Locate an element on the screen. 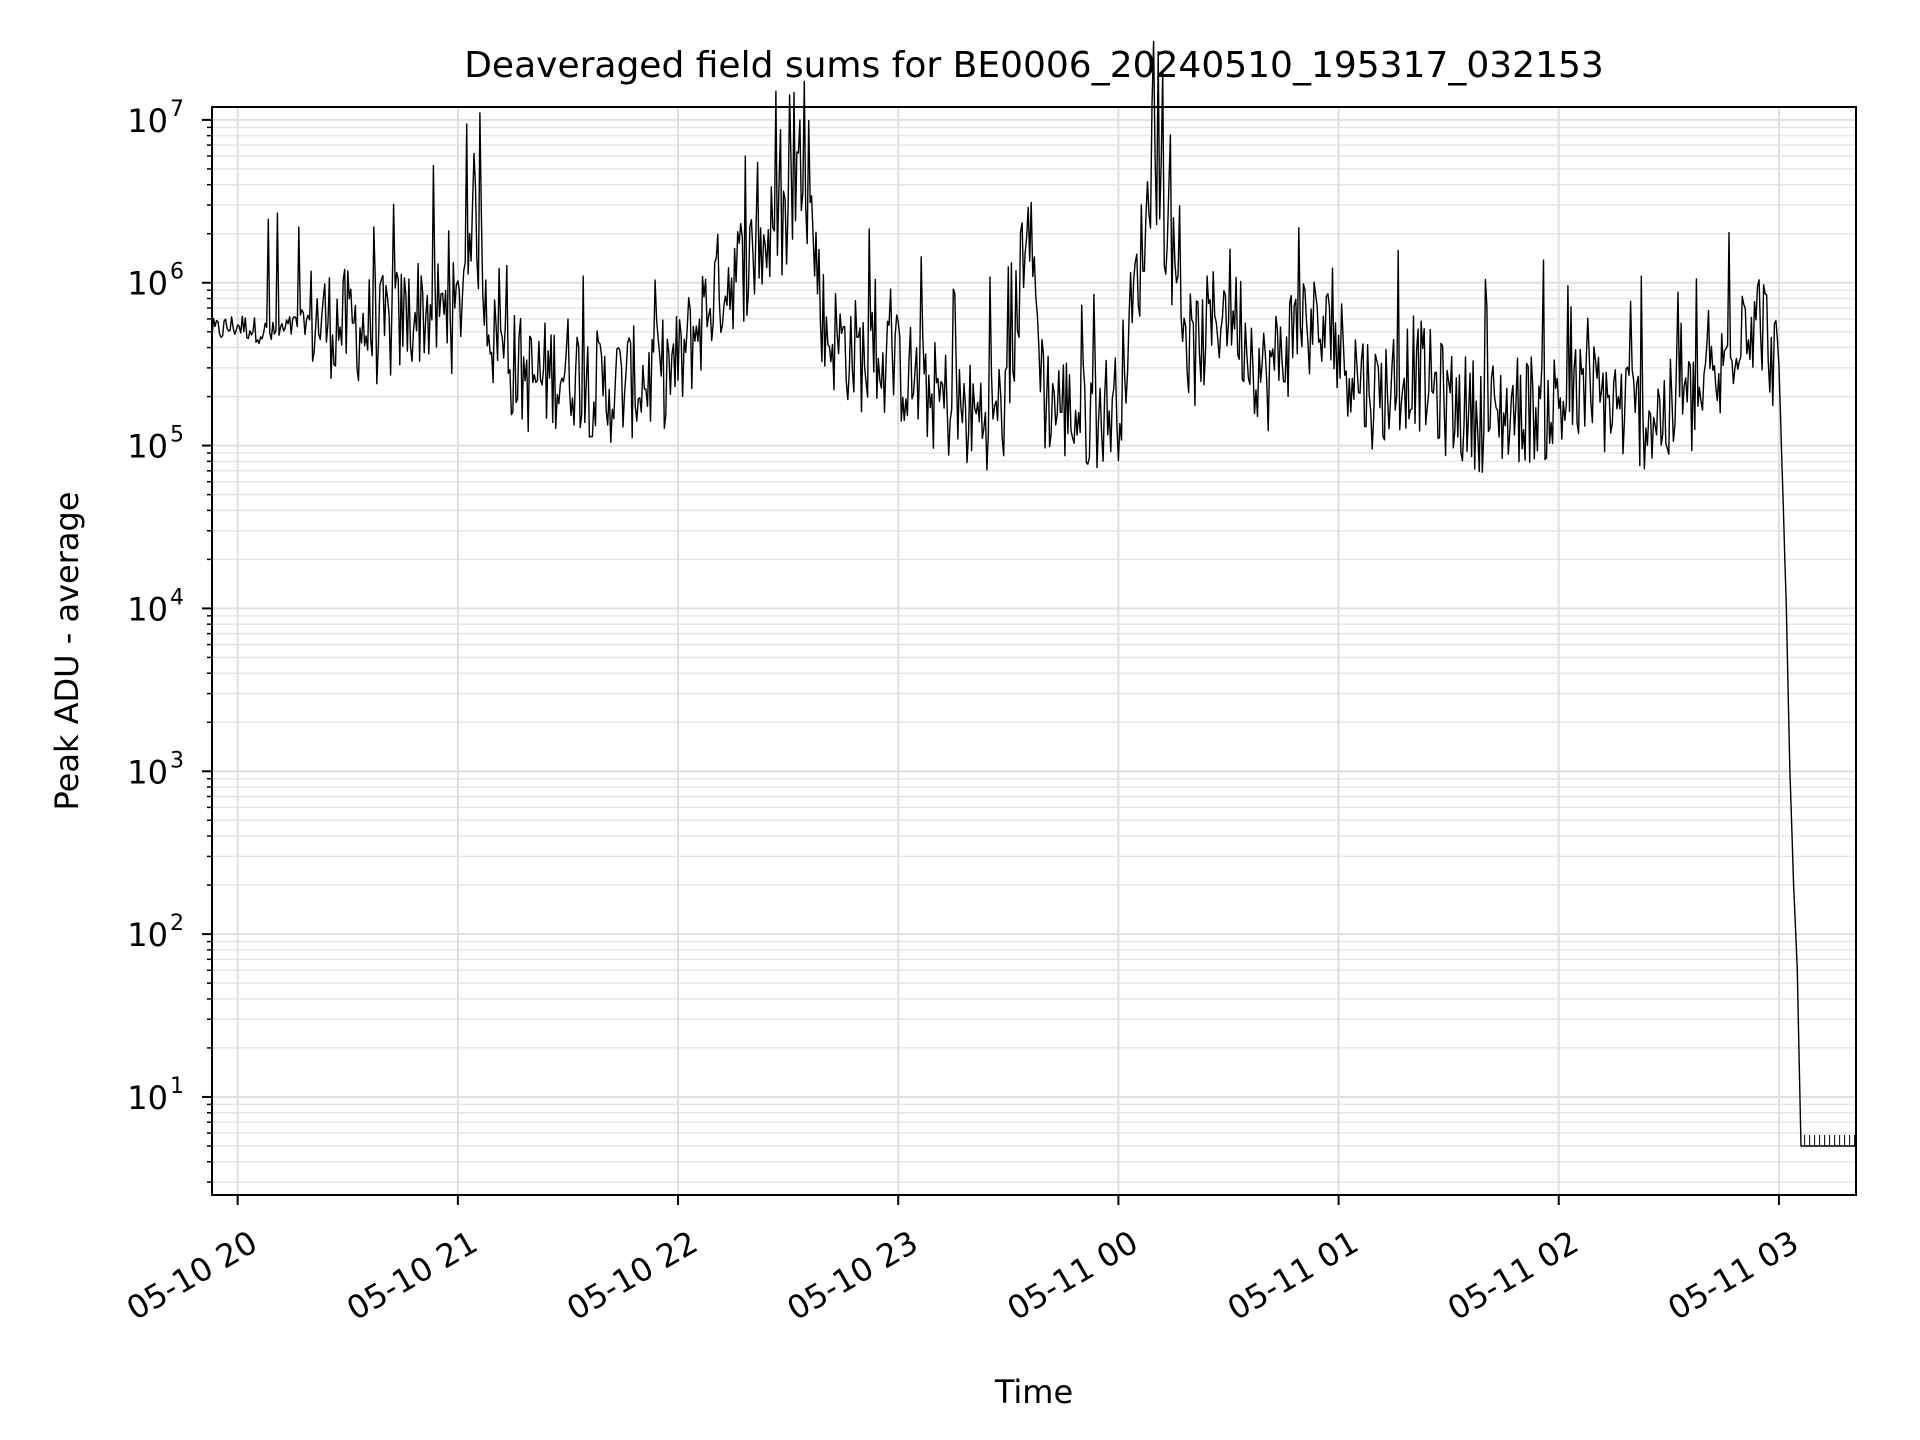 The height and width of the screenshot is (1440, 1920). x-tick-label: 05-10 23 is located at coordinates (853, 1275).